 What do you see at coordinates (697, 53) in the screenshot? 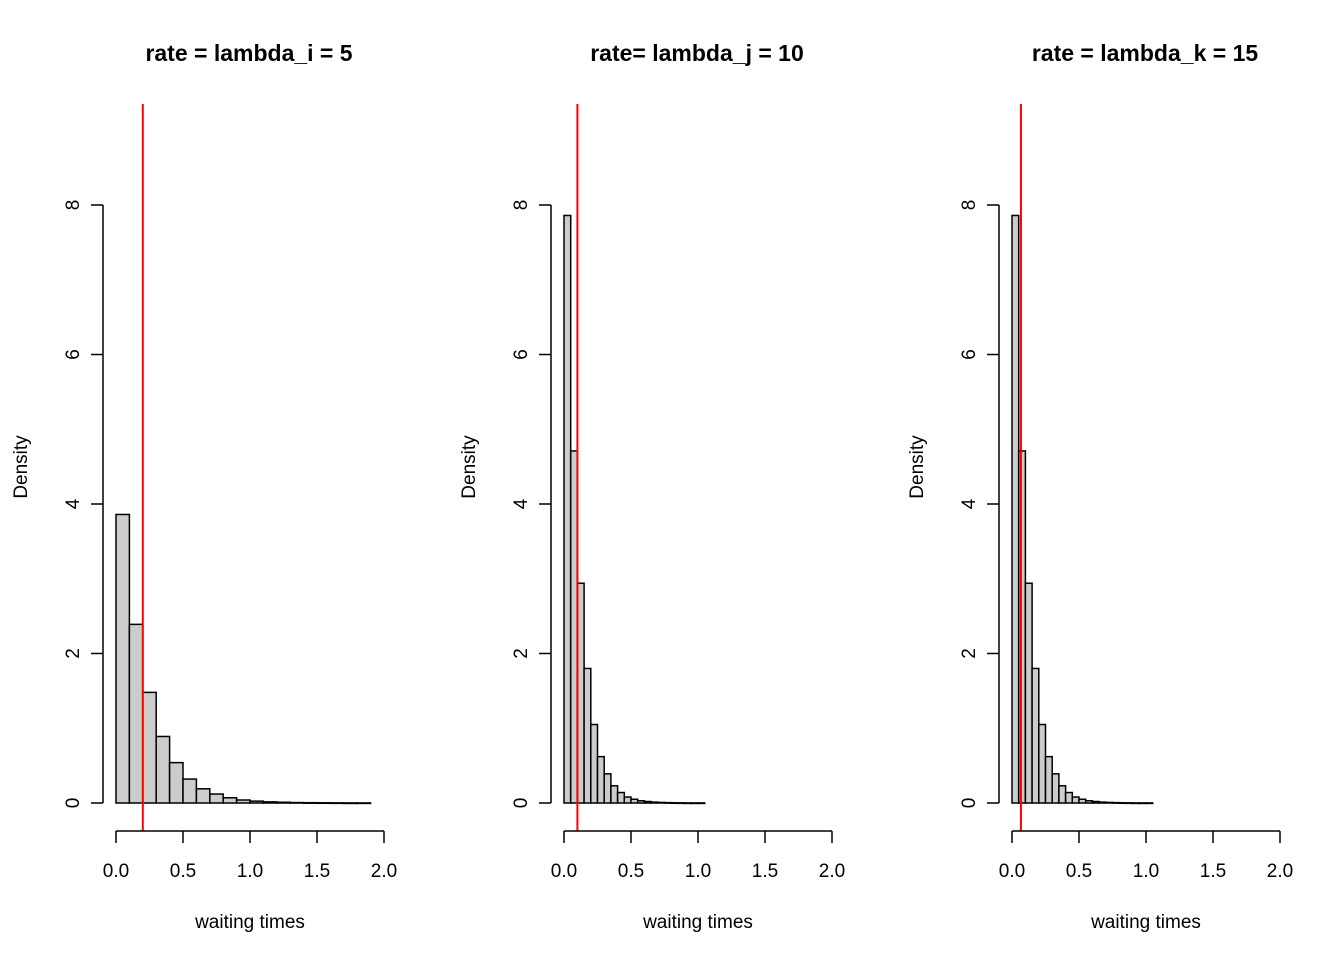
I see `chart-title: rate= lambda_j = 10` at bounding box center [697, 53].